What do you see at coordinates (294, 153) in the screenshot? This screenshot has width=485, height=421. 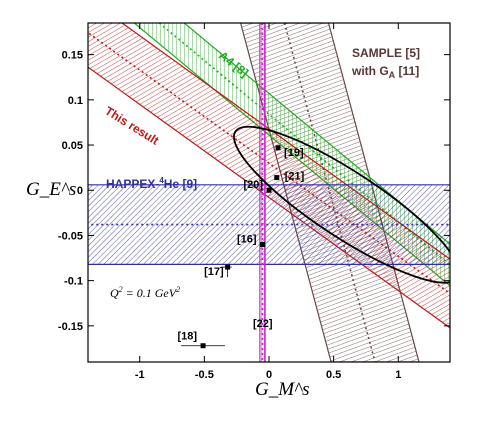 I see `point-label: [19]` at bounding box center [294, 153].